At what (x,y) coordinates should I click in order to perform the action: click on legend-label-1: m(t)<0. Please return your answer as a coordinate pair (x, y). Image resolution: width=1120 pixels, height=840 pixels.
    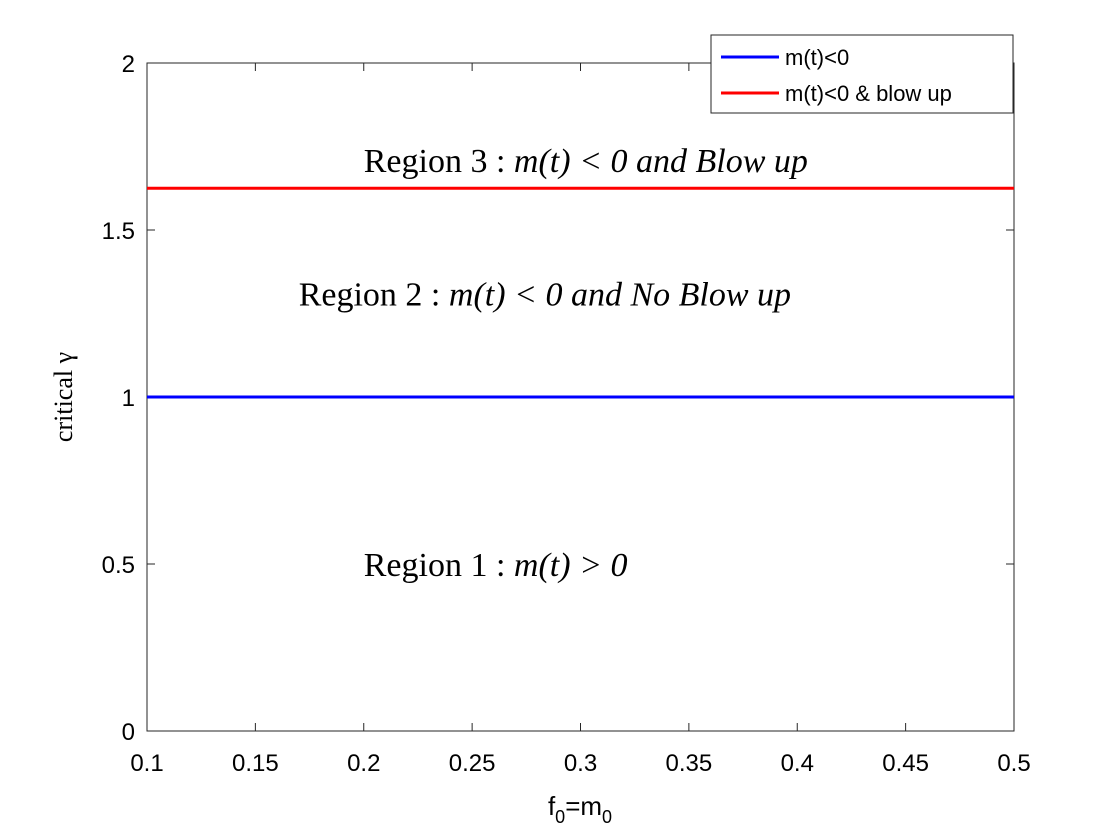
    Looking at the image, I should click on (817, 57).